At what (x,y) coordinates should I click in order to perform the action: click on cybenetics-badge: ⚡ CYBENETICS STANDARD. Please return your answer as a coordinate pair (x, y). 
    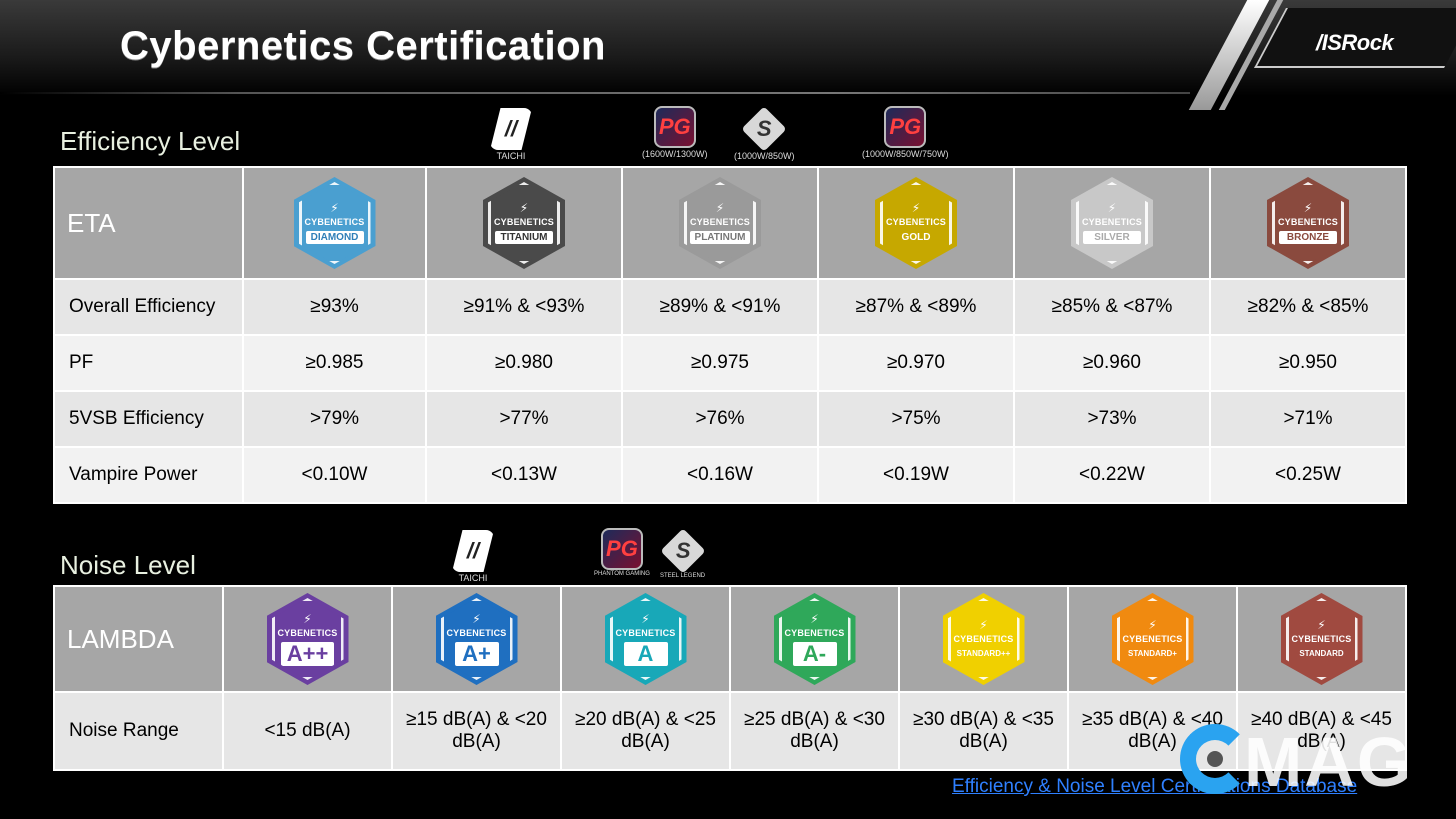
    Looking at the image, I should click on (1321, 639).